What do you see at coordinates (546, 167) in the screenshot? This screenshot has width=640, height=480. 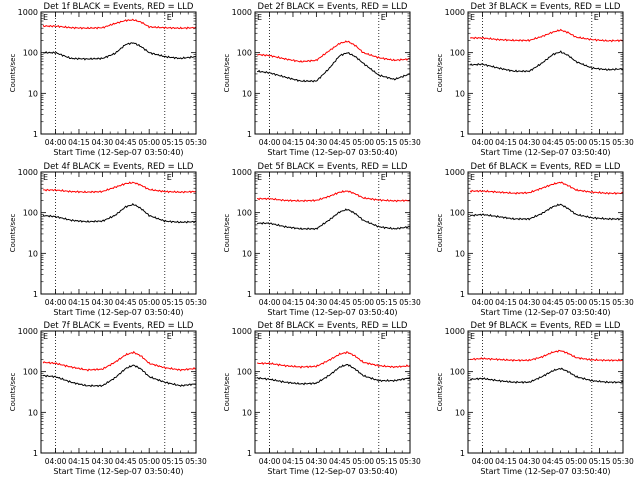 I see `panel-title: Det 6f BLACK = Events, RED = LLD` at bounding box center [546, 167].